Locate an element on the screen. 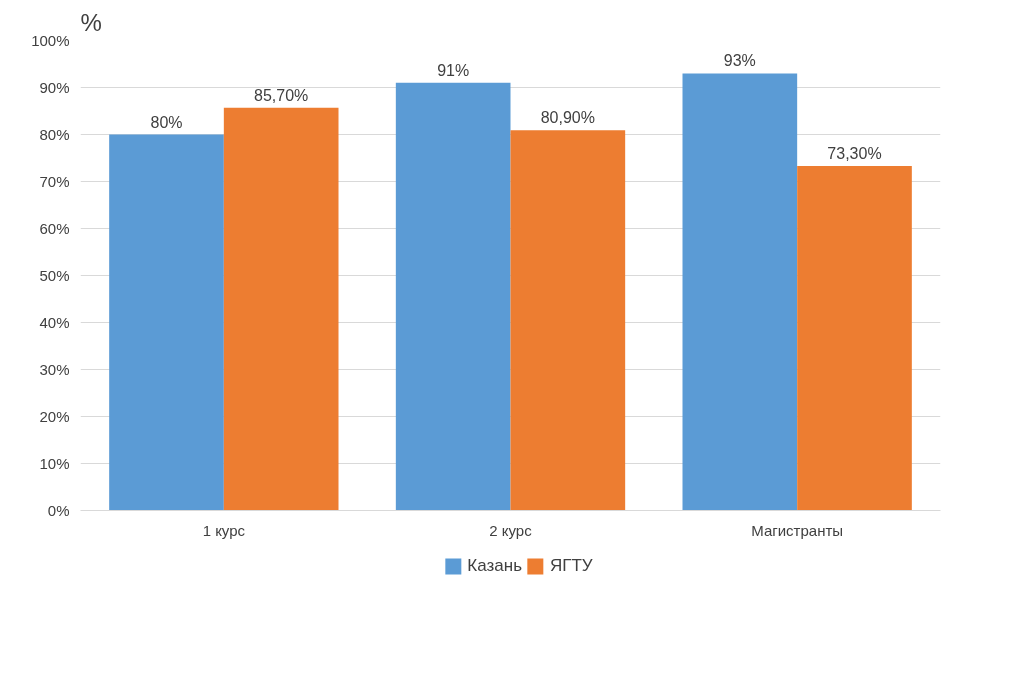 The width and height of the screenshot is (1011, 695). data-label: 73,30% is located at coordinates (854, 153).